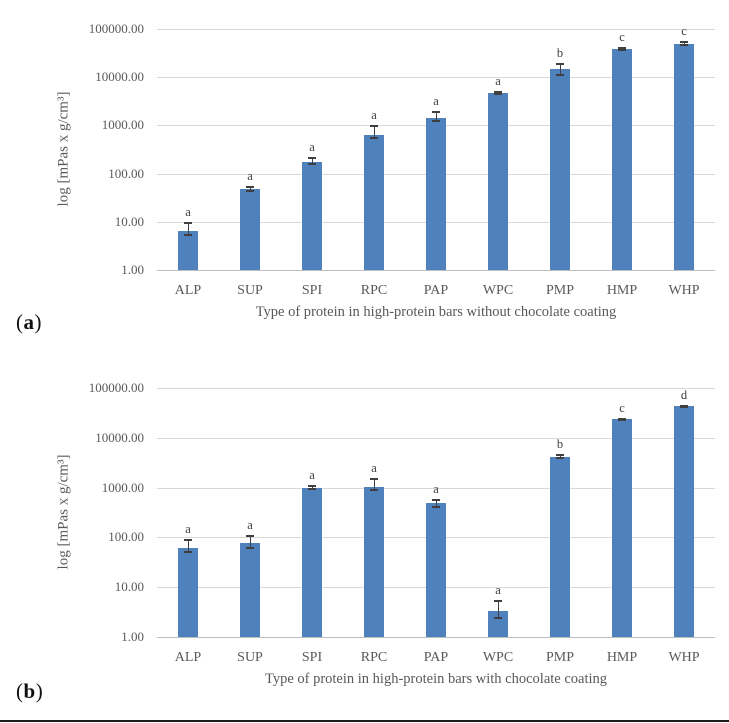 The image size is (729, 723). I want to click on x-category-WPC: WPC, so click(498, 657).